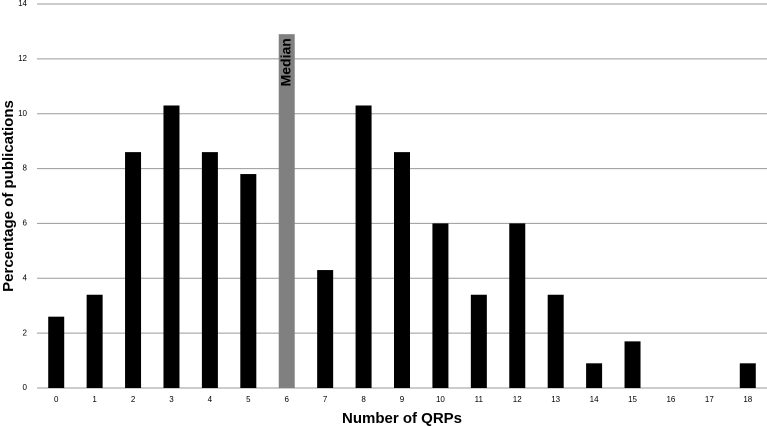  Describe the element at coordinates (171, 399) in the screenshot. I see `x-tick-label: 3` at that location.